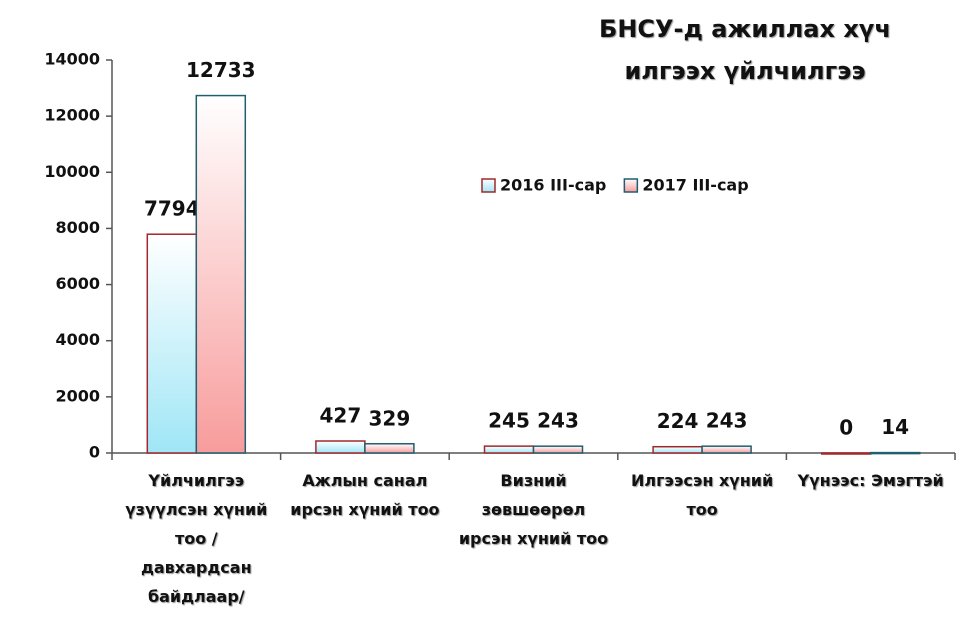  Describe the element at coordinates (72, 115) in the screenshot. I see `y-tick-label: 12000` at that location.